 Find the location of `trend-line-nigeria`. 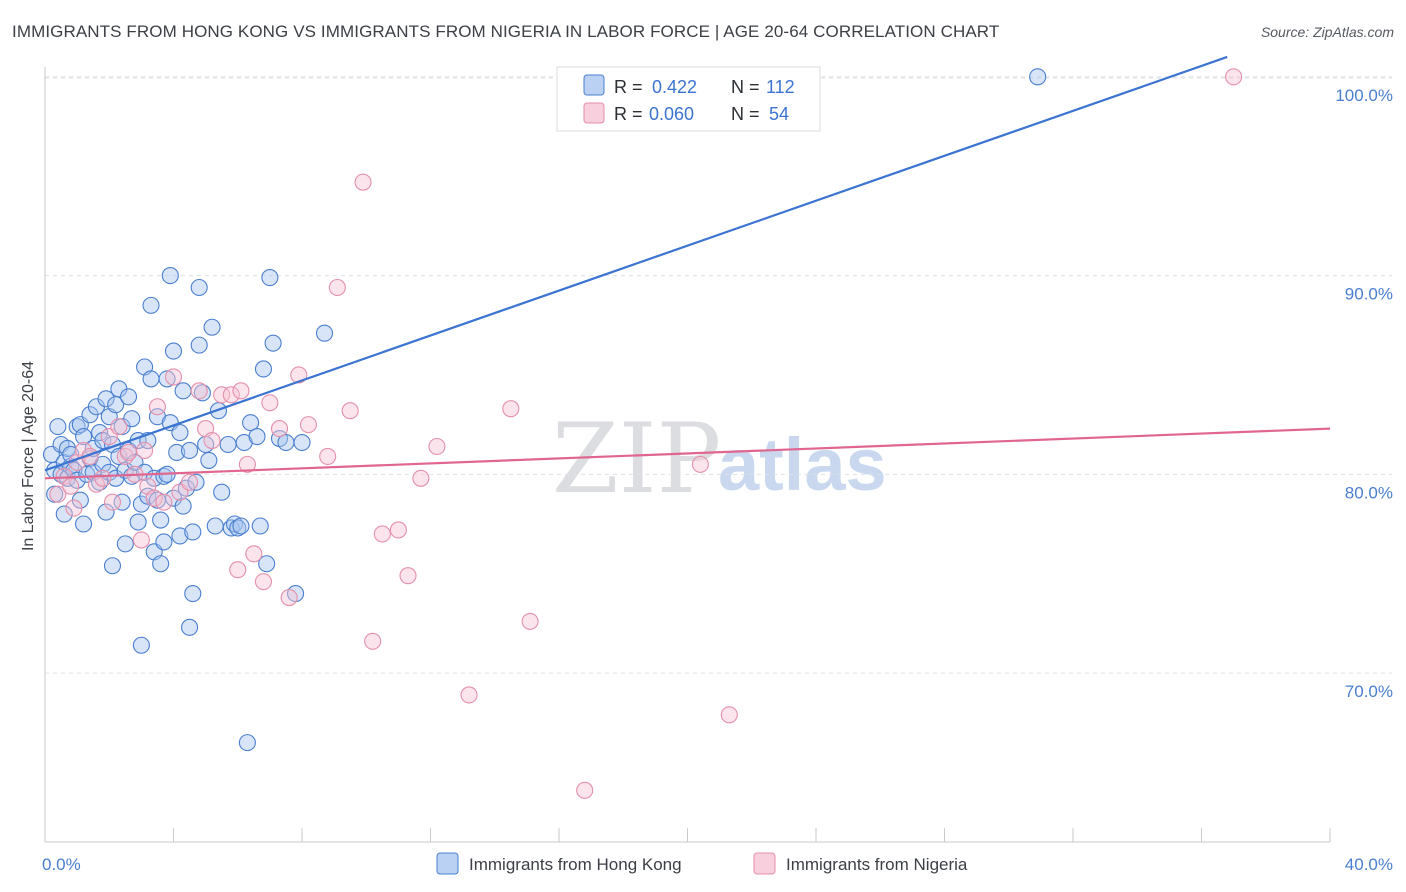

trend-line-nigeria is located at coordinates (687, 453).